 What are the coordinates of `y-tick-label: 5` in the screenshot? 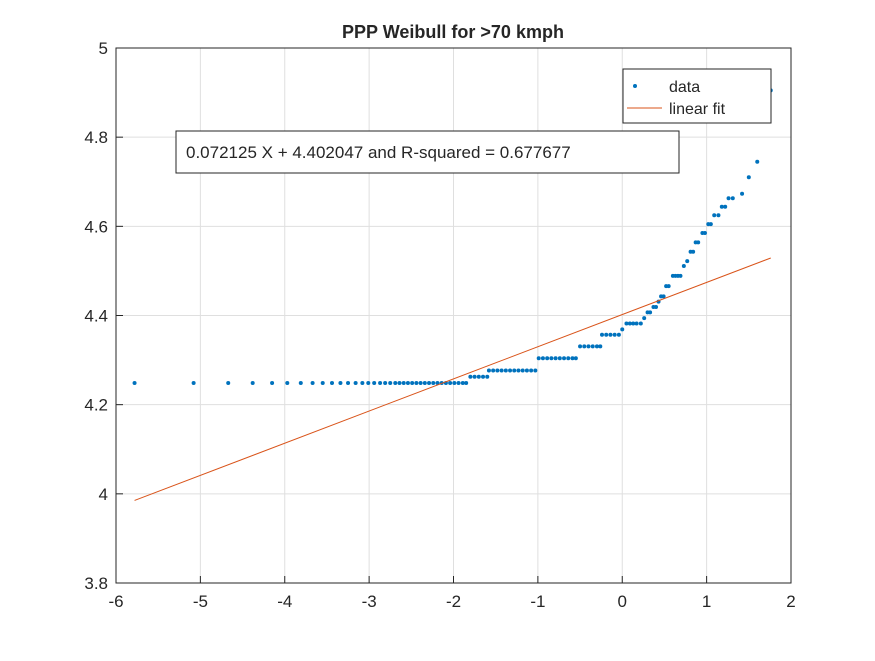 It's located at (103, 48).